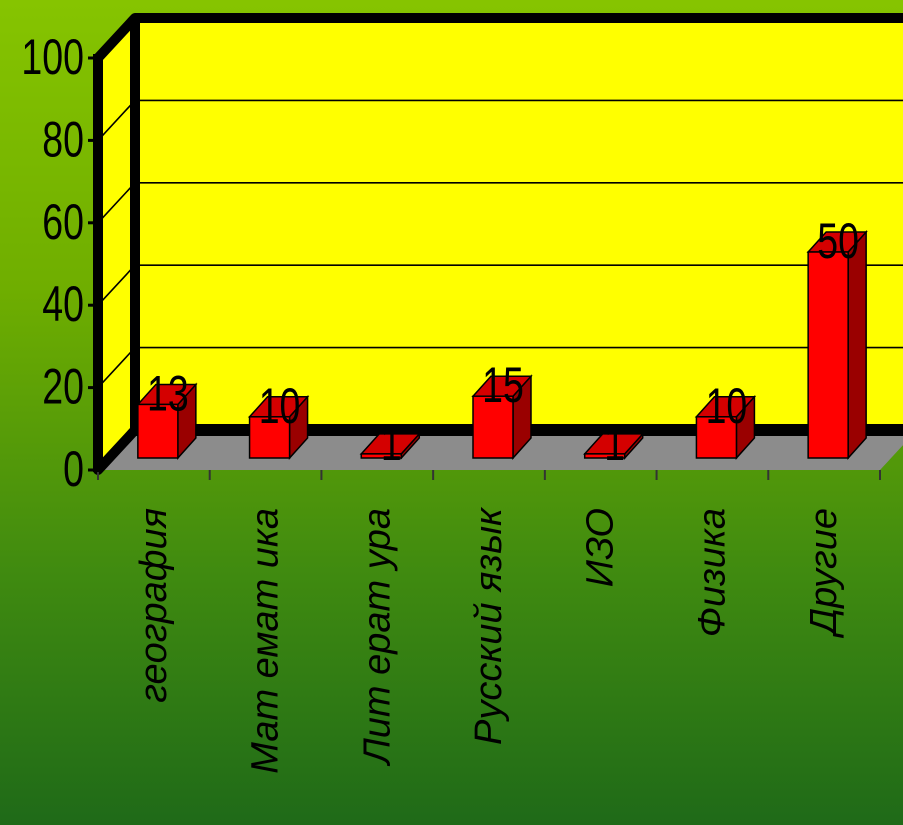 This screenshot has width=903, height=825. I want to click on y-tick-label: 100, so click(52, 57).